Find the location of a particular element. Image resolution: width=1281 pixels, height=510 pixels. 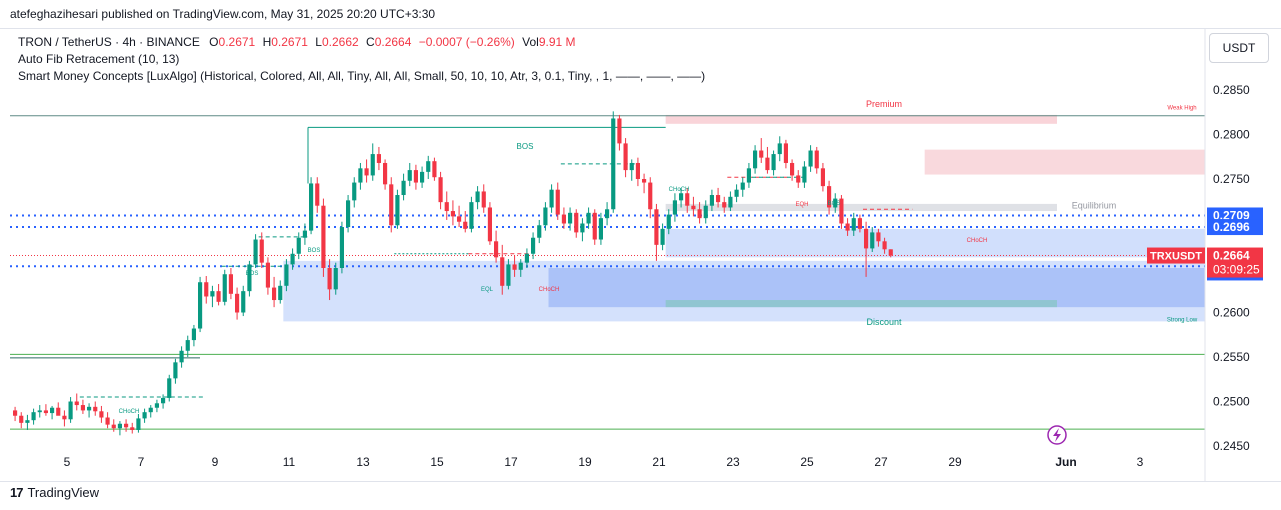

x-tick-label: 19 is located at coordinates (585, 462).